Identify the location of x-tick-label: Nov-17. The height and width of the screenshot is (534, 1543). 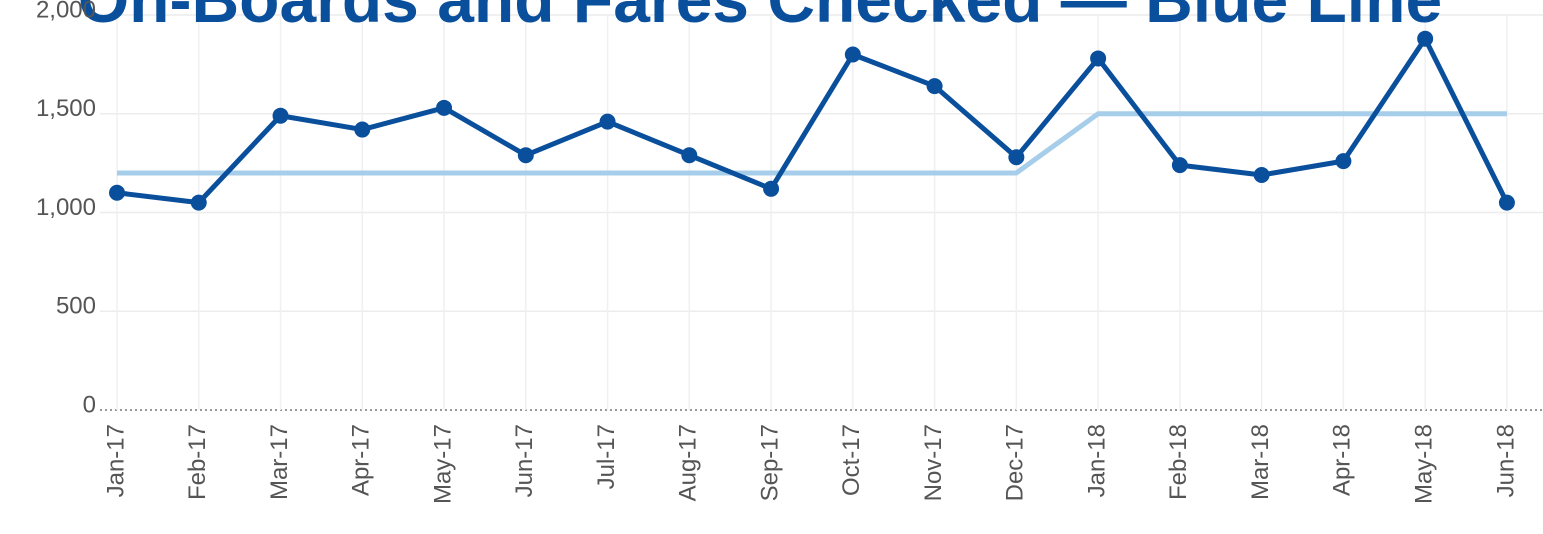
(933, 462).